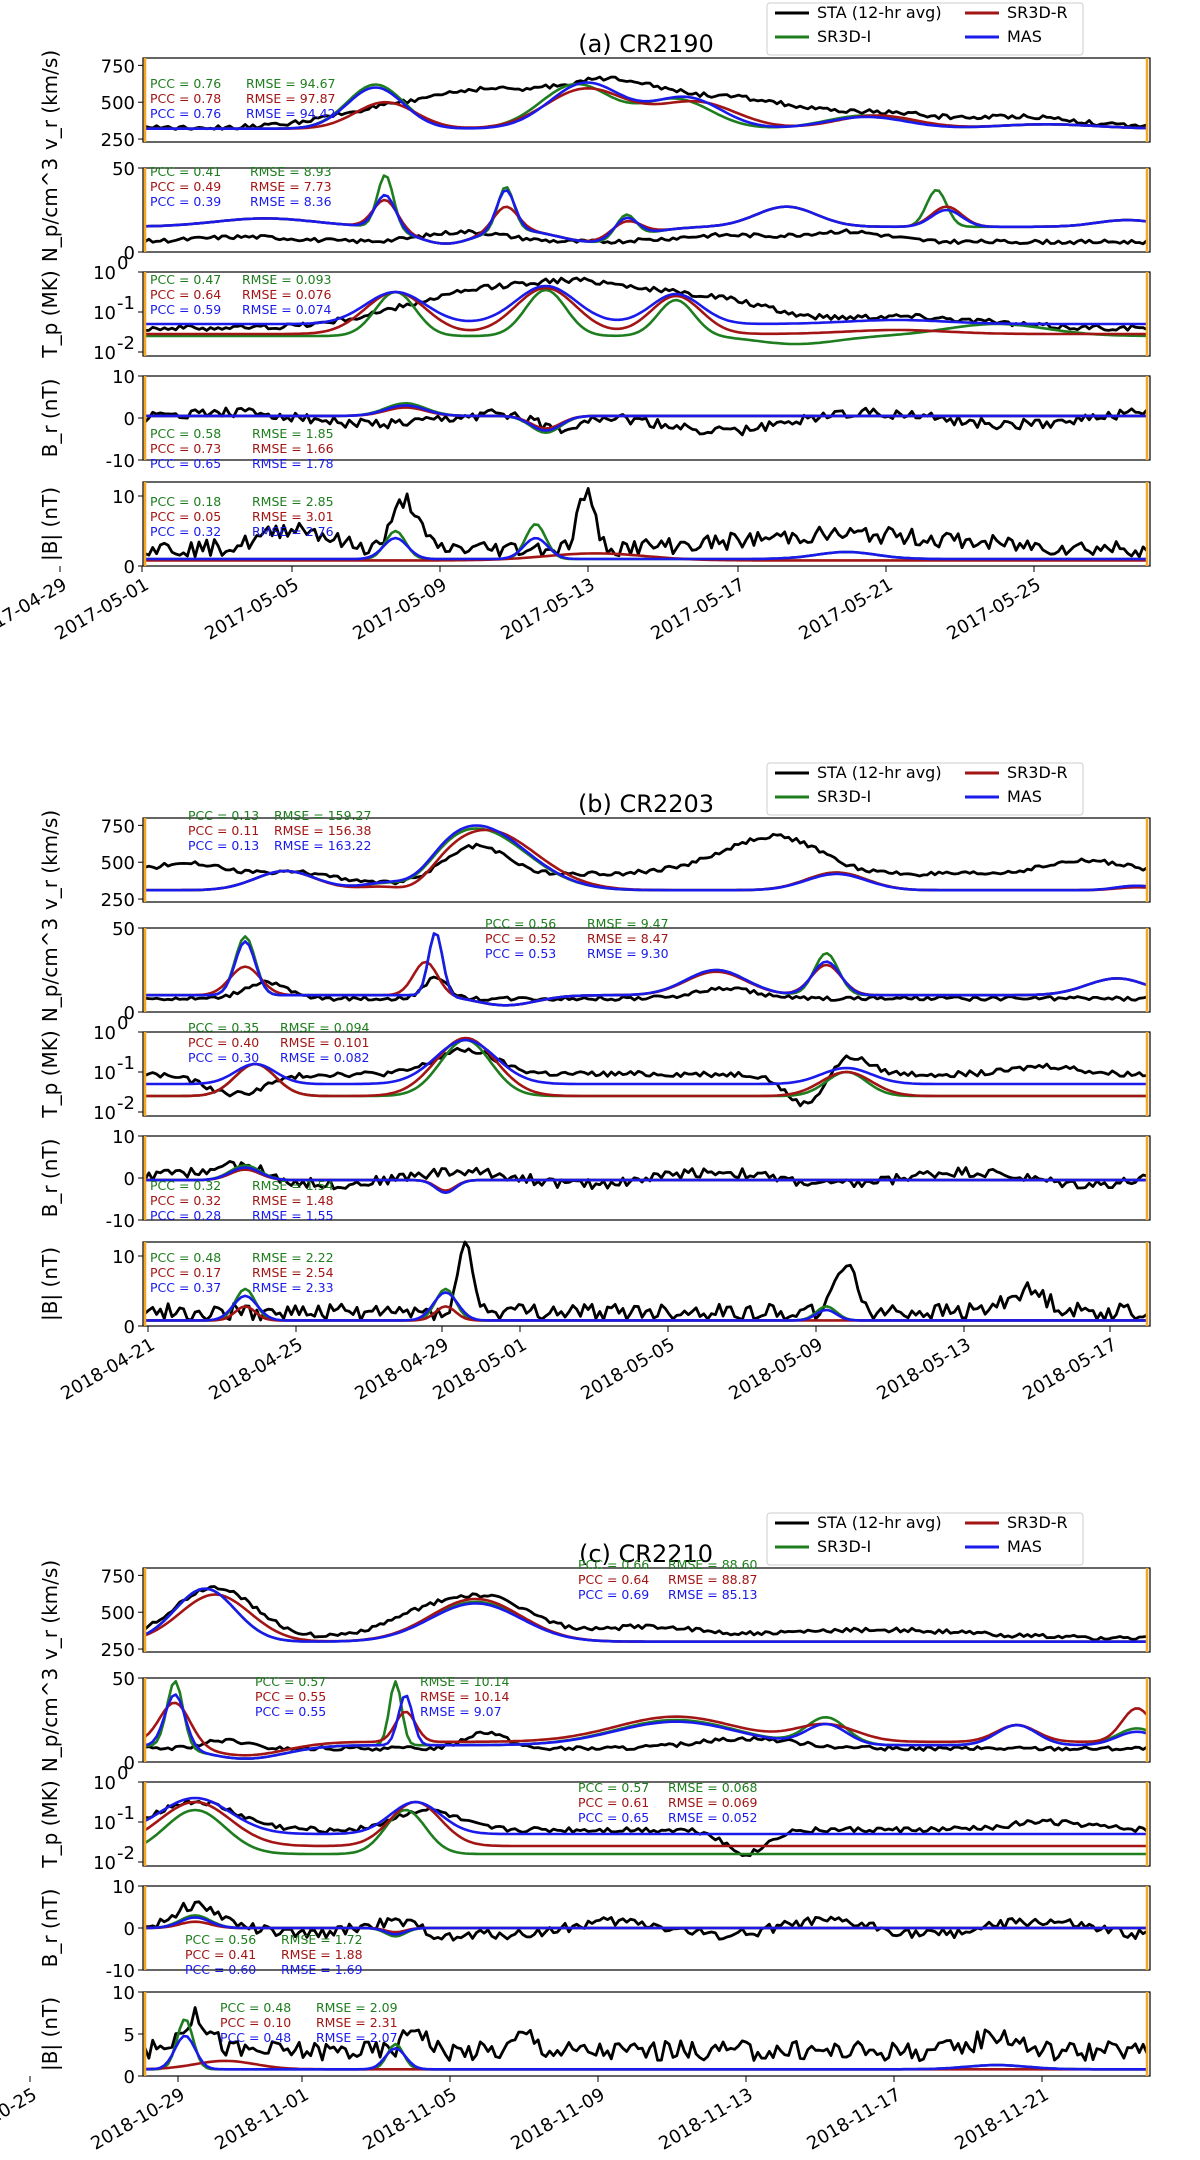  Describe the element at coordinates (325, 1057) in the screenshot. I see `stat-rmse-mas: RMSE = 0.082` at that location.